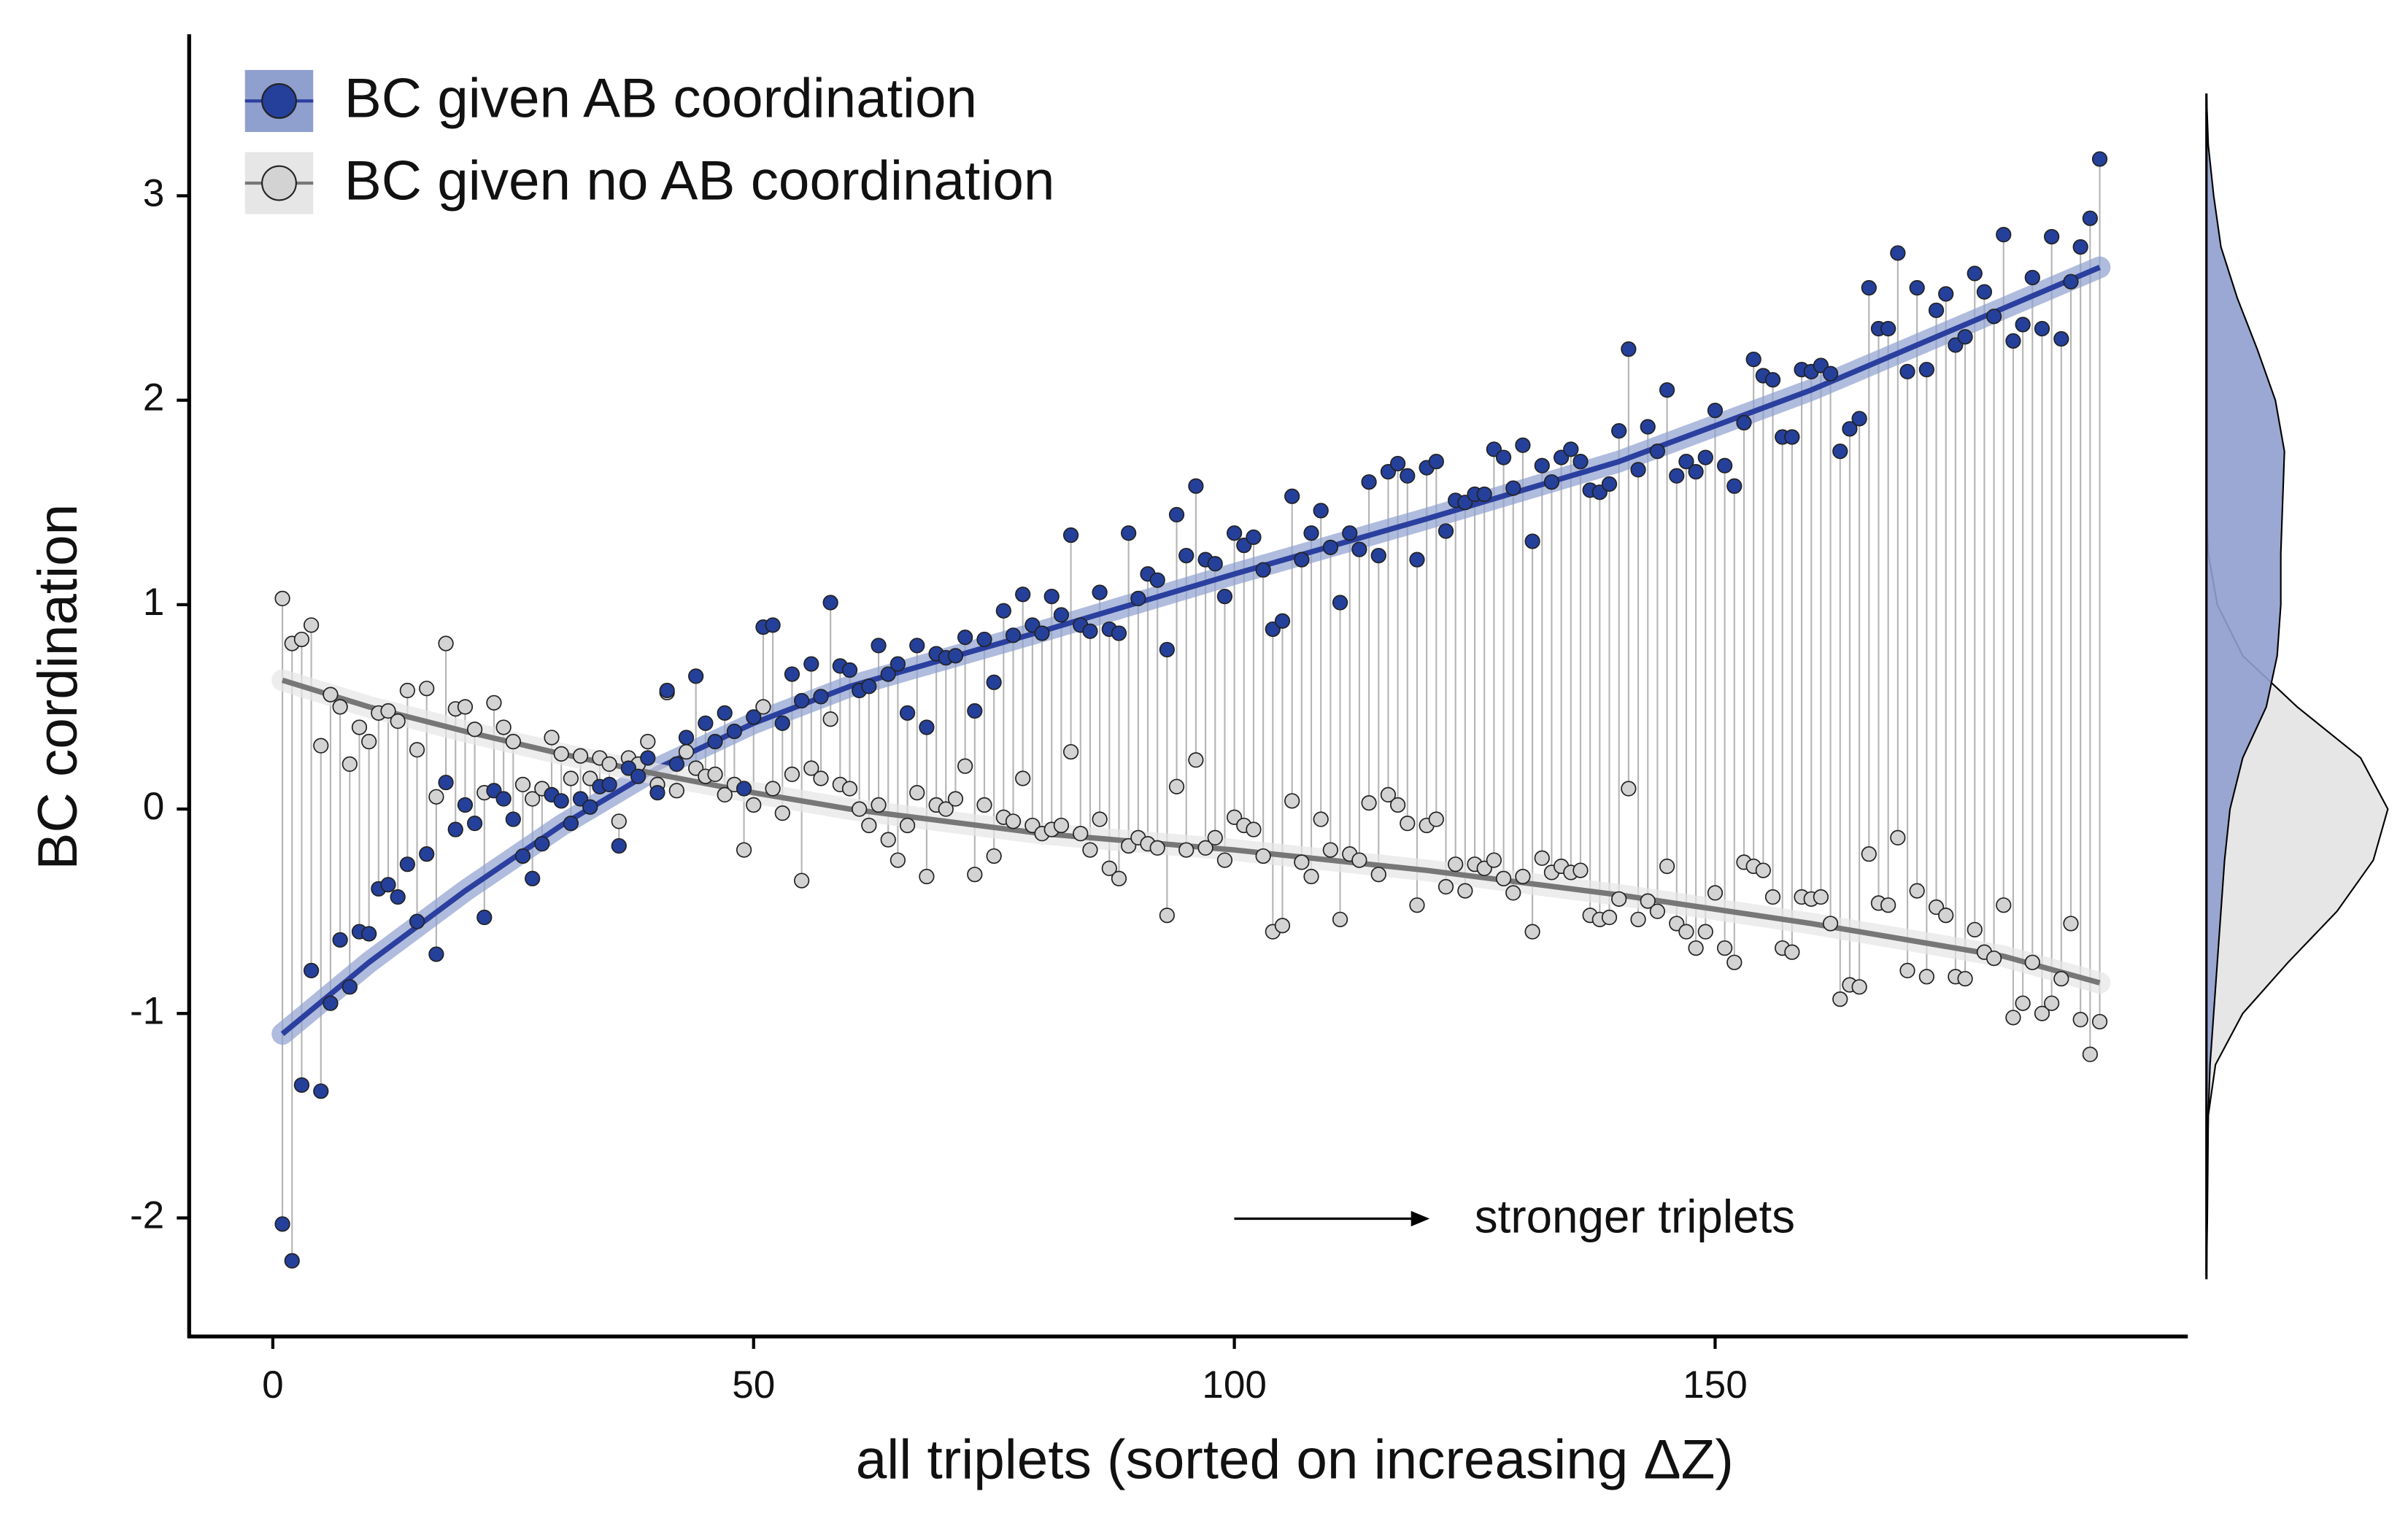 The width and height of the screenshot is (2408, 1532). I want to click on x-tick-label: 100, so click(1234, 1385).